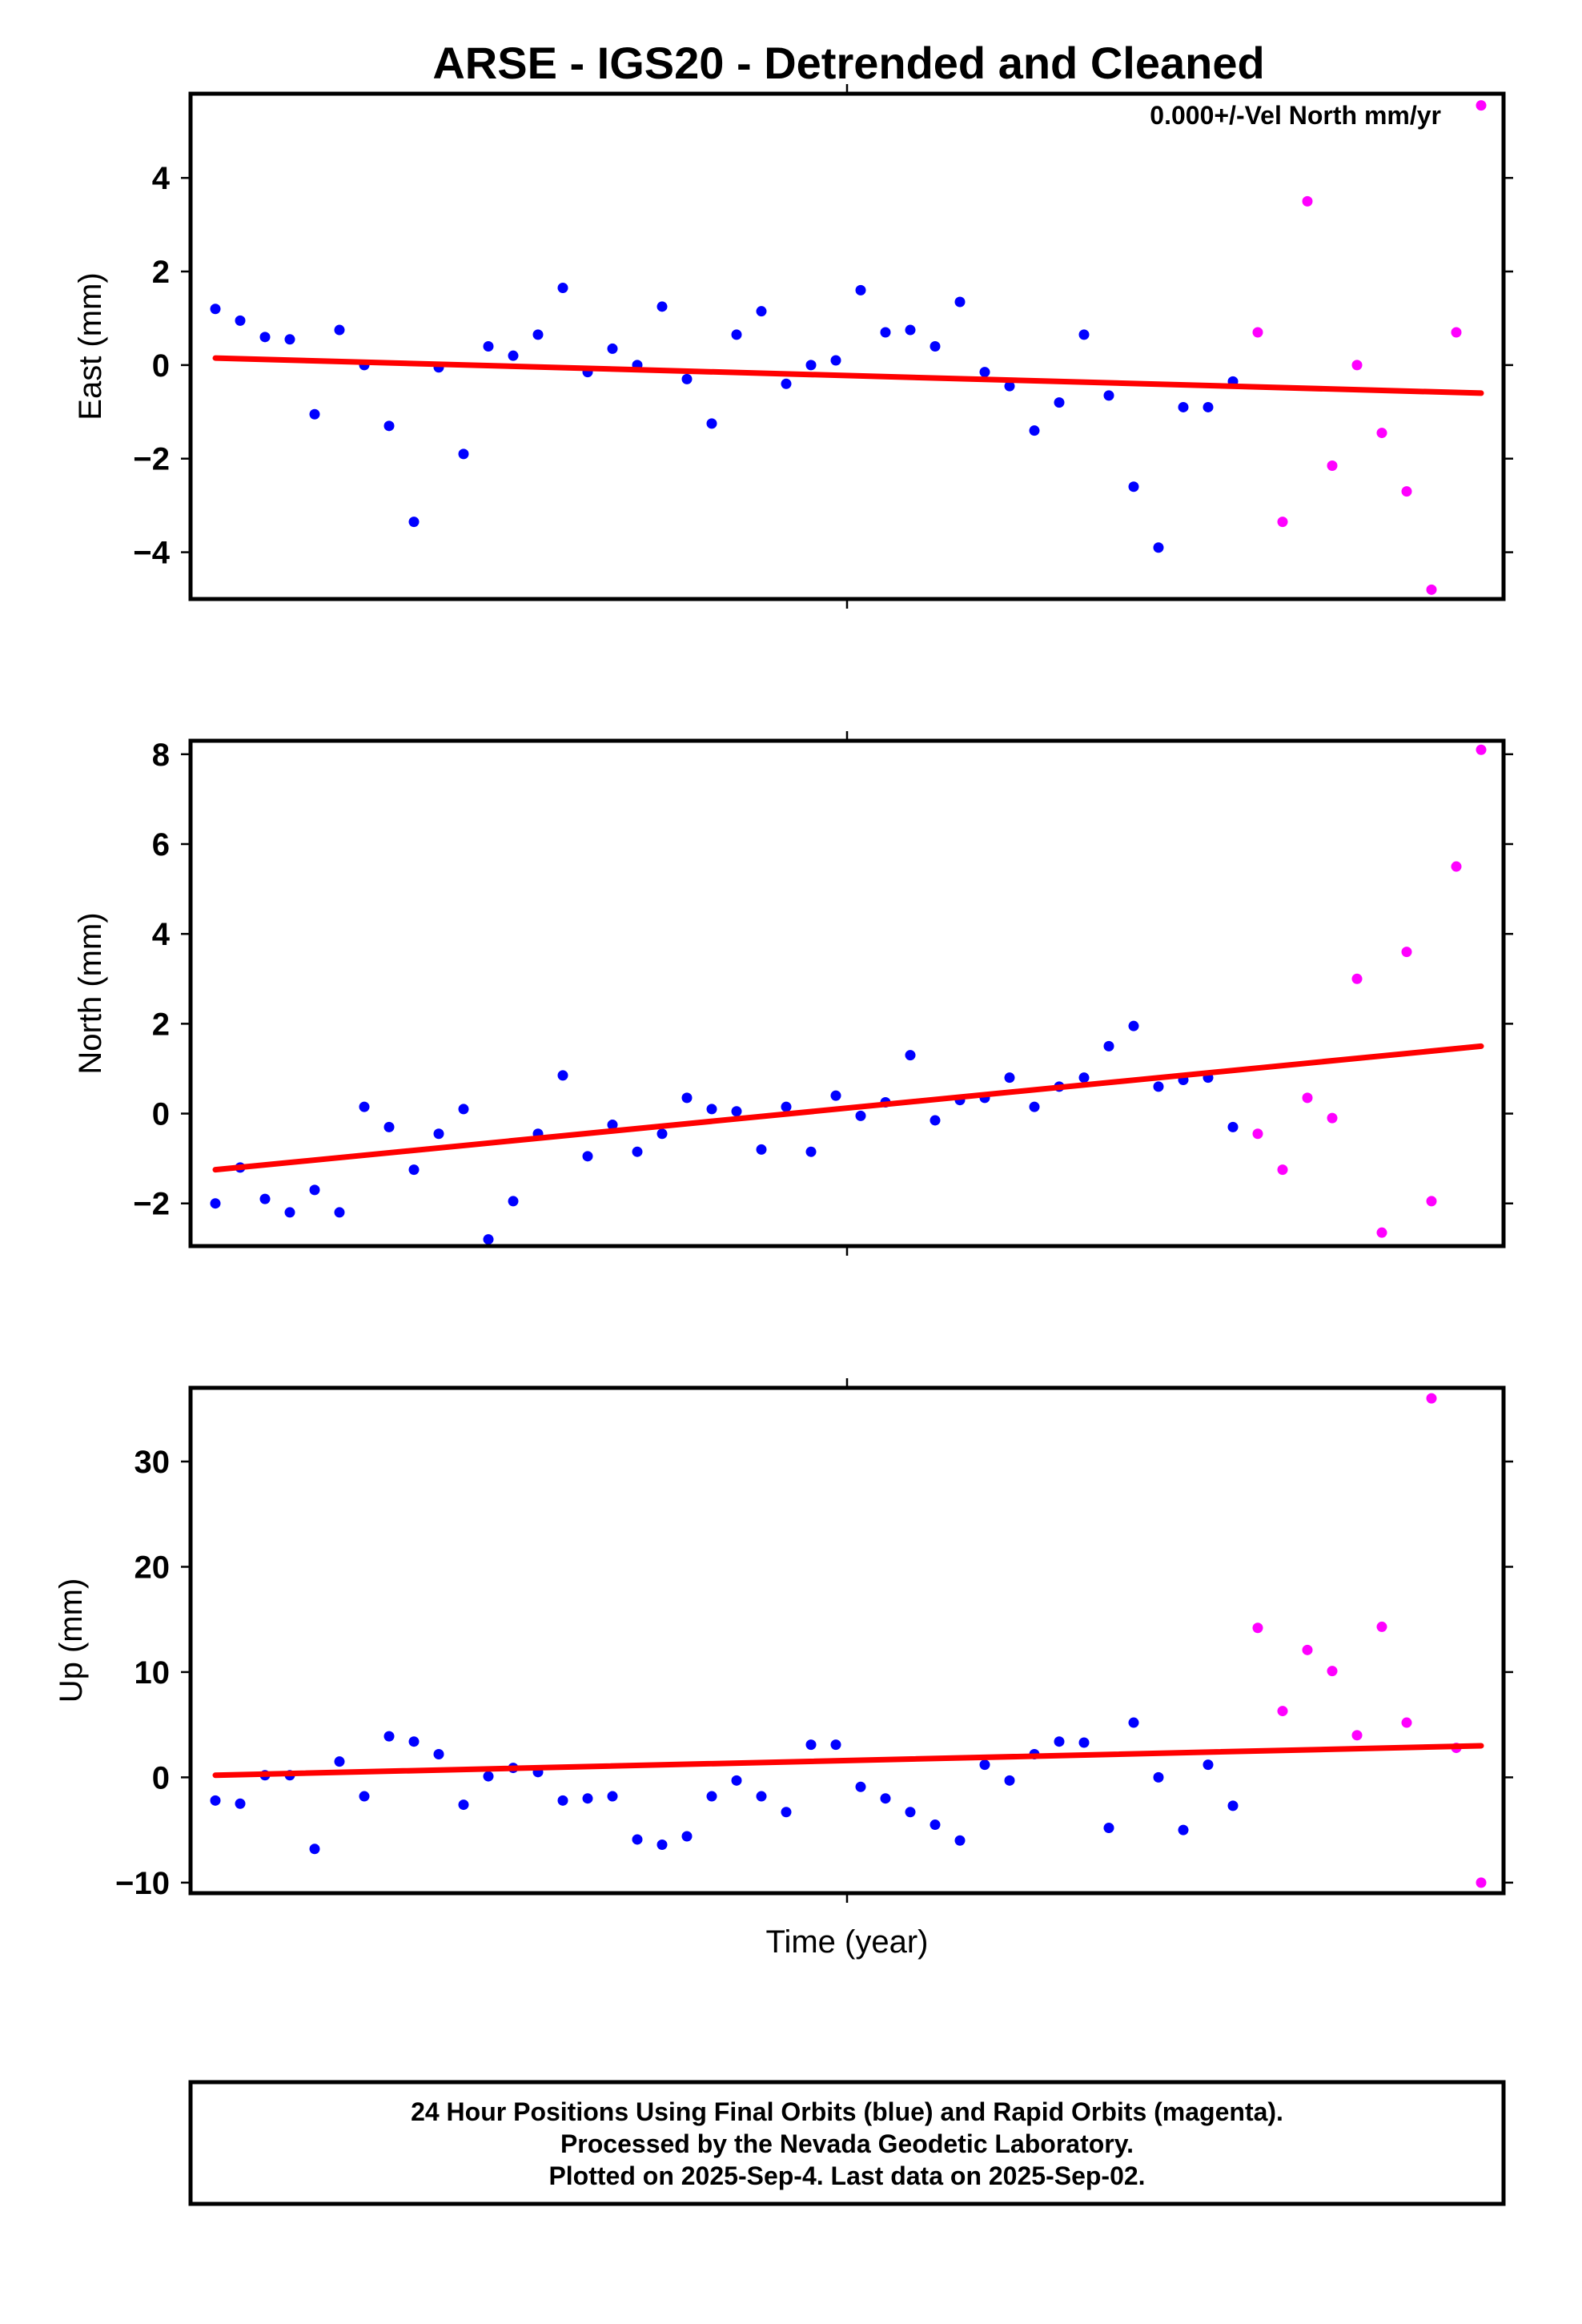 This screenshot has width=1582, height=2324. I want to click on up-ytick-label: 10, so click(153, 1673).